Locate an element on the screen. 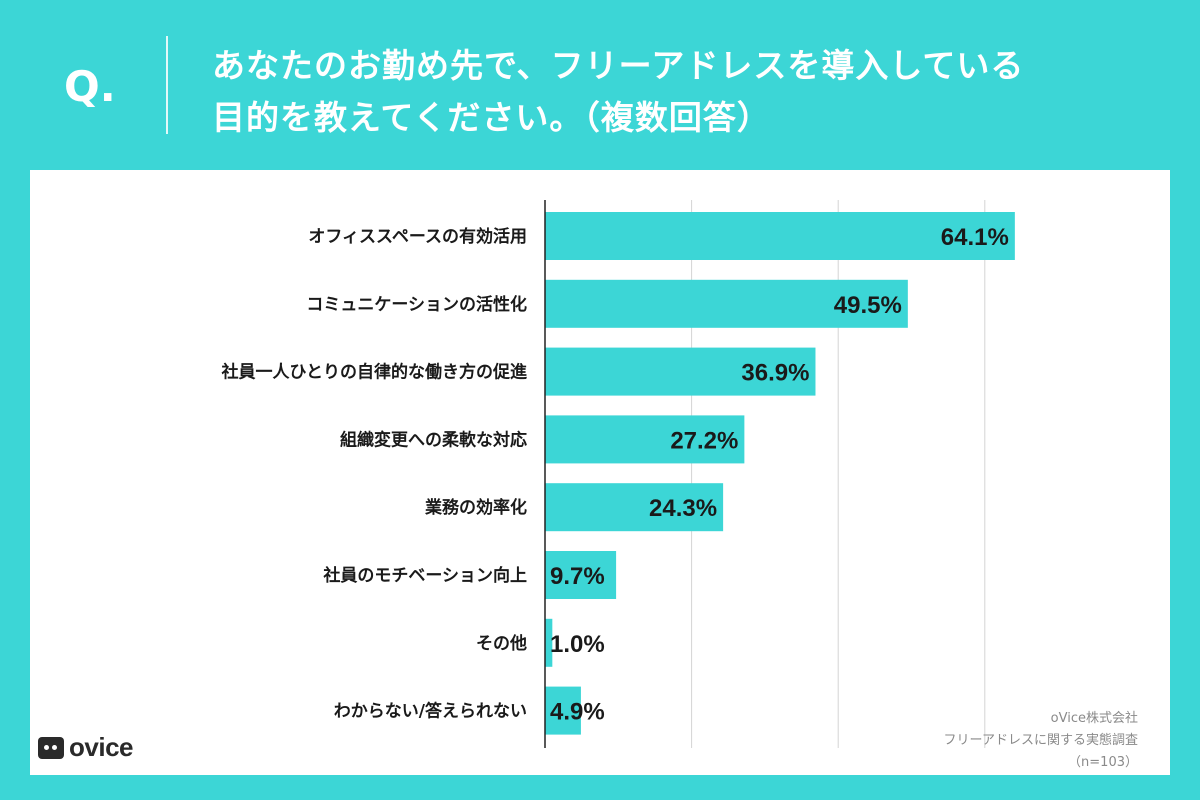 The image size is (1200, 800). category-label: 業務の効率化 is located at coordinates (476, 507).